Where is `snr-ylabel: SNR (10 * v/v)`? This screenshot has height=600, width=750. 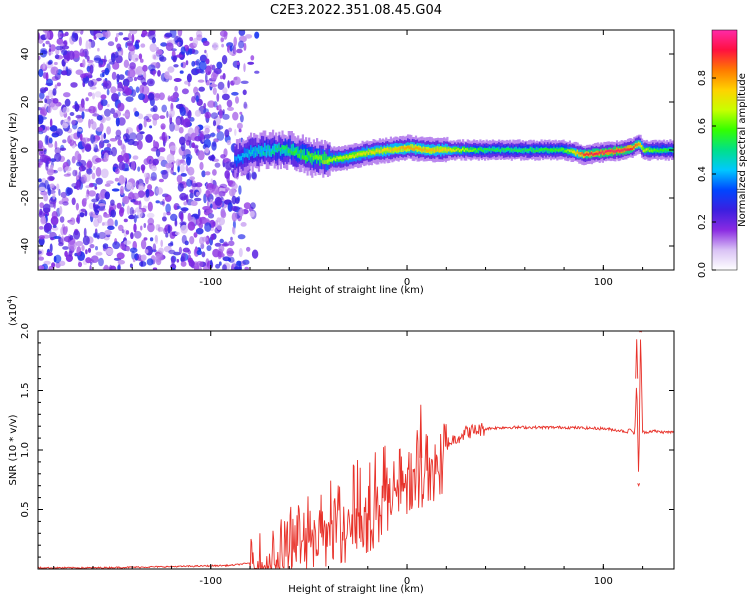
snr-ylabel: SNR (10 * v/v) is located at coordinates (13, 449).